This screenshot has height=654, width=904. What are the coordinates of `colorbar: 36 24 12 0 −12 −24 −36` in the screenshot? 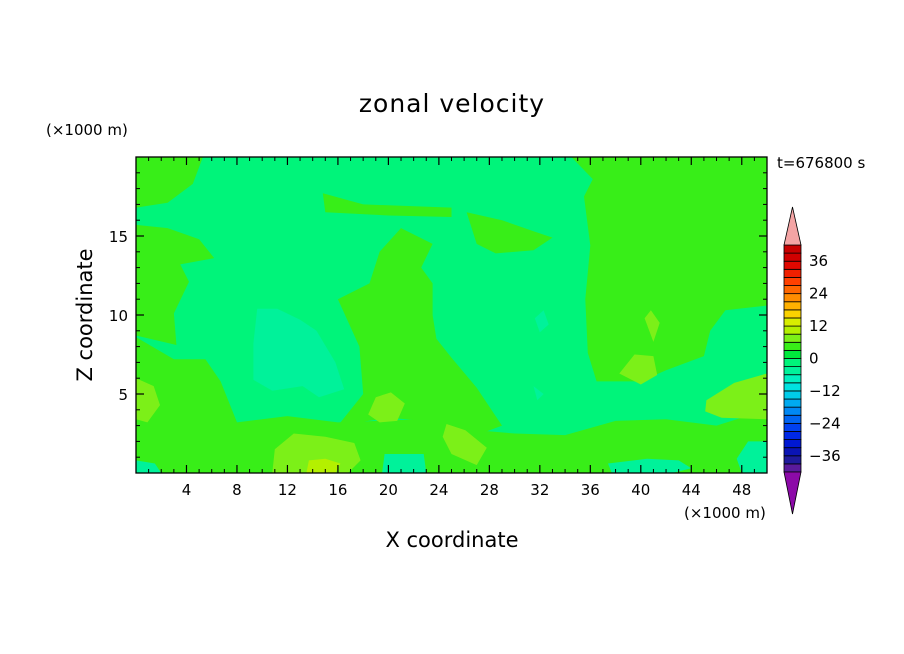 It's located at (812, 360).